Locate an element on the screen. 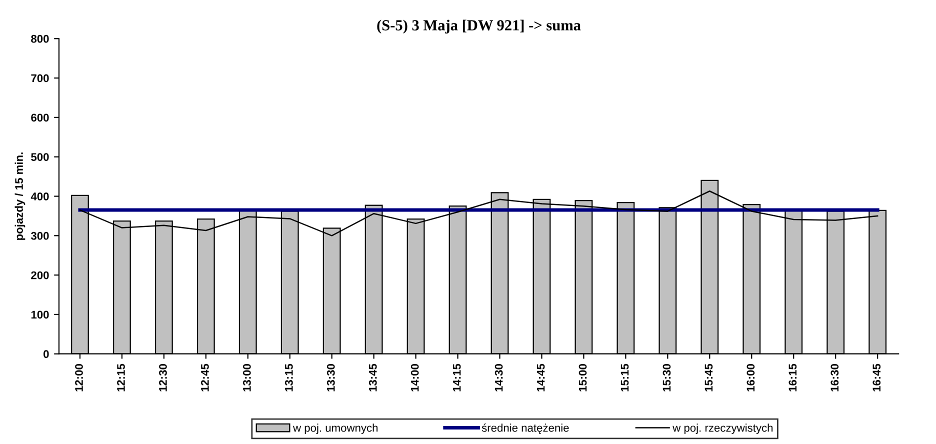 This screenshot has width=936, height=444. y-tick-label: 300 is located at coordinates (39, 236).